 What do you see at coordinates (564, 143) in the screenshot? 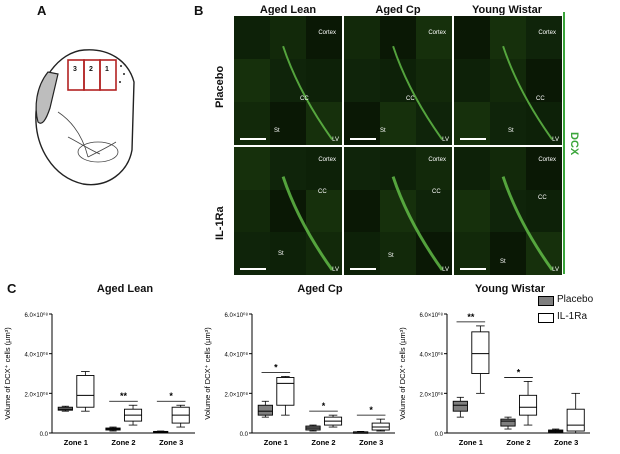
I see `dcx-indicator-line` at bounding box center [564, 143].